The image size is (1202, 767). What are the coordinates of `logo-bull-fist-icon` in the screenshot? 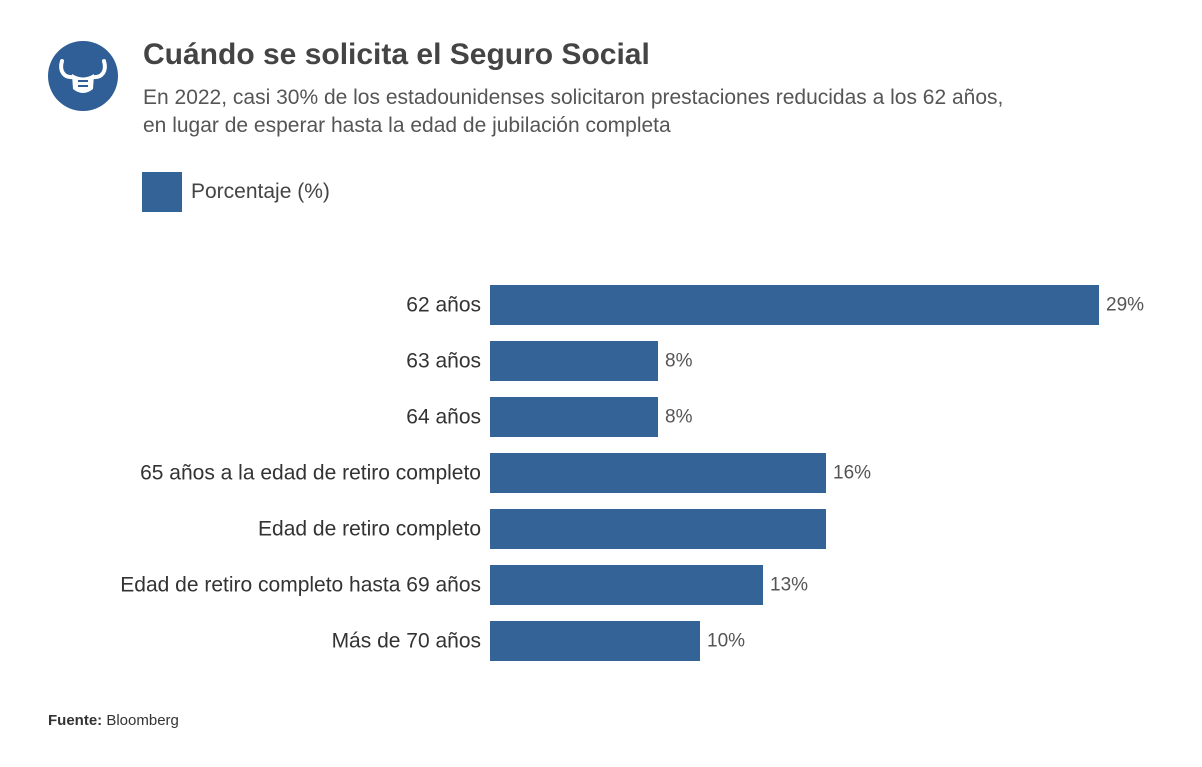 It's located at (83, 76).